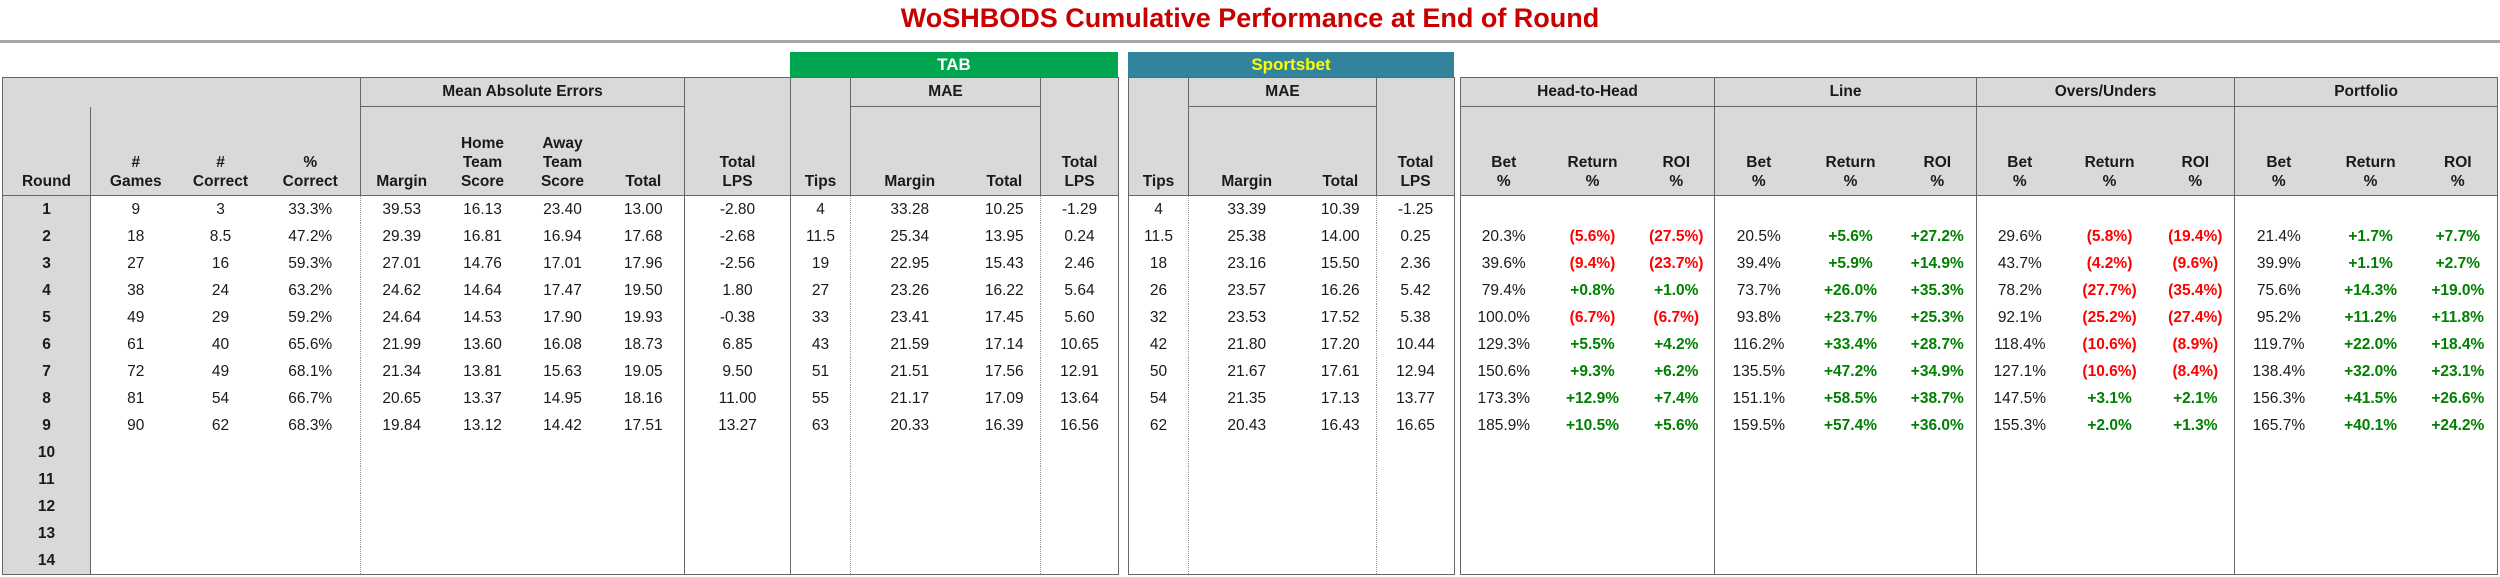  What do you see at coordinates (1937, 344) in the screenshot?
I see `cell-lo: +28.7%` at bounding box center [1937, 344].